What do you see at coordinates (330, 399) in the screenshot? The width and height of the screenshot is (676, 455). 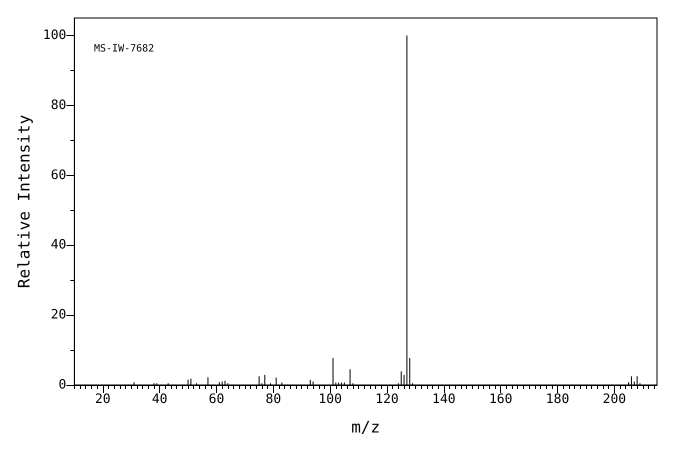 I see `x-tick-label: 100` at bounding box center [330, 399].